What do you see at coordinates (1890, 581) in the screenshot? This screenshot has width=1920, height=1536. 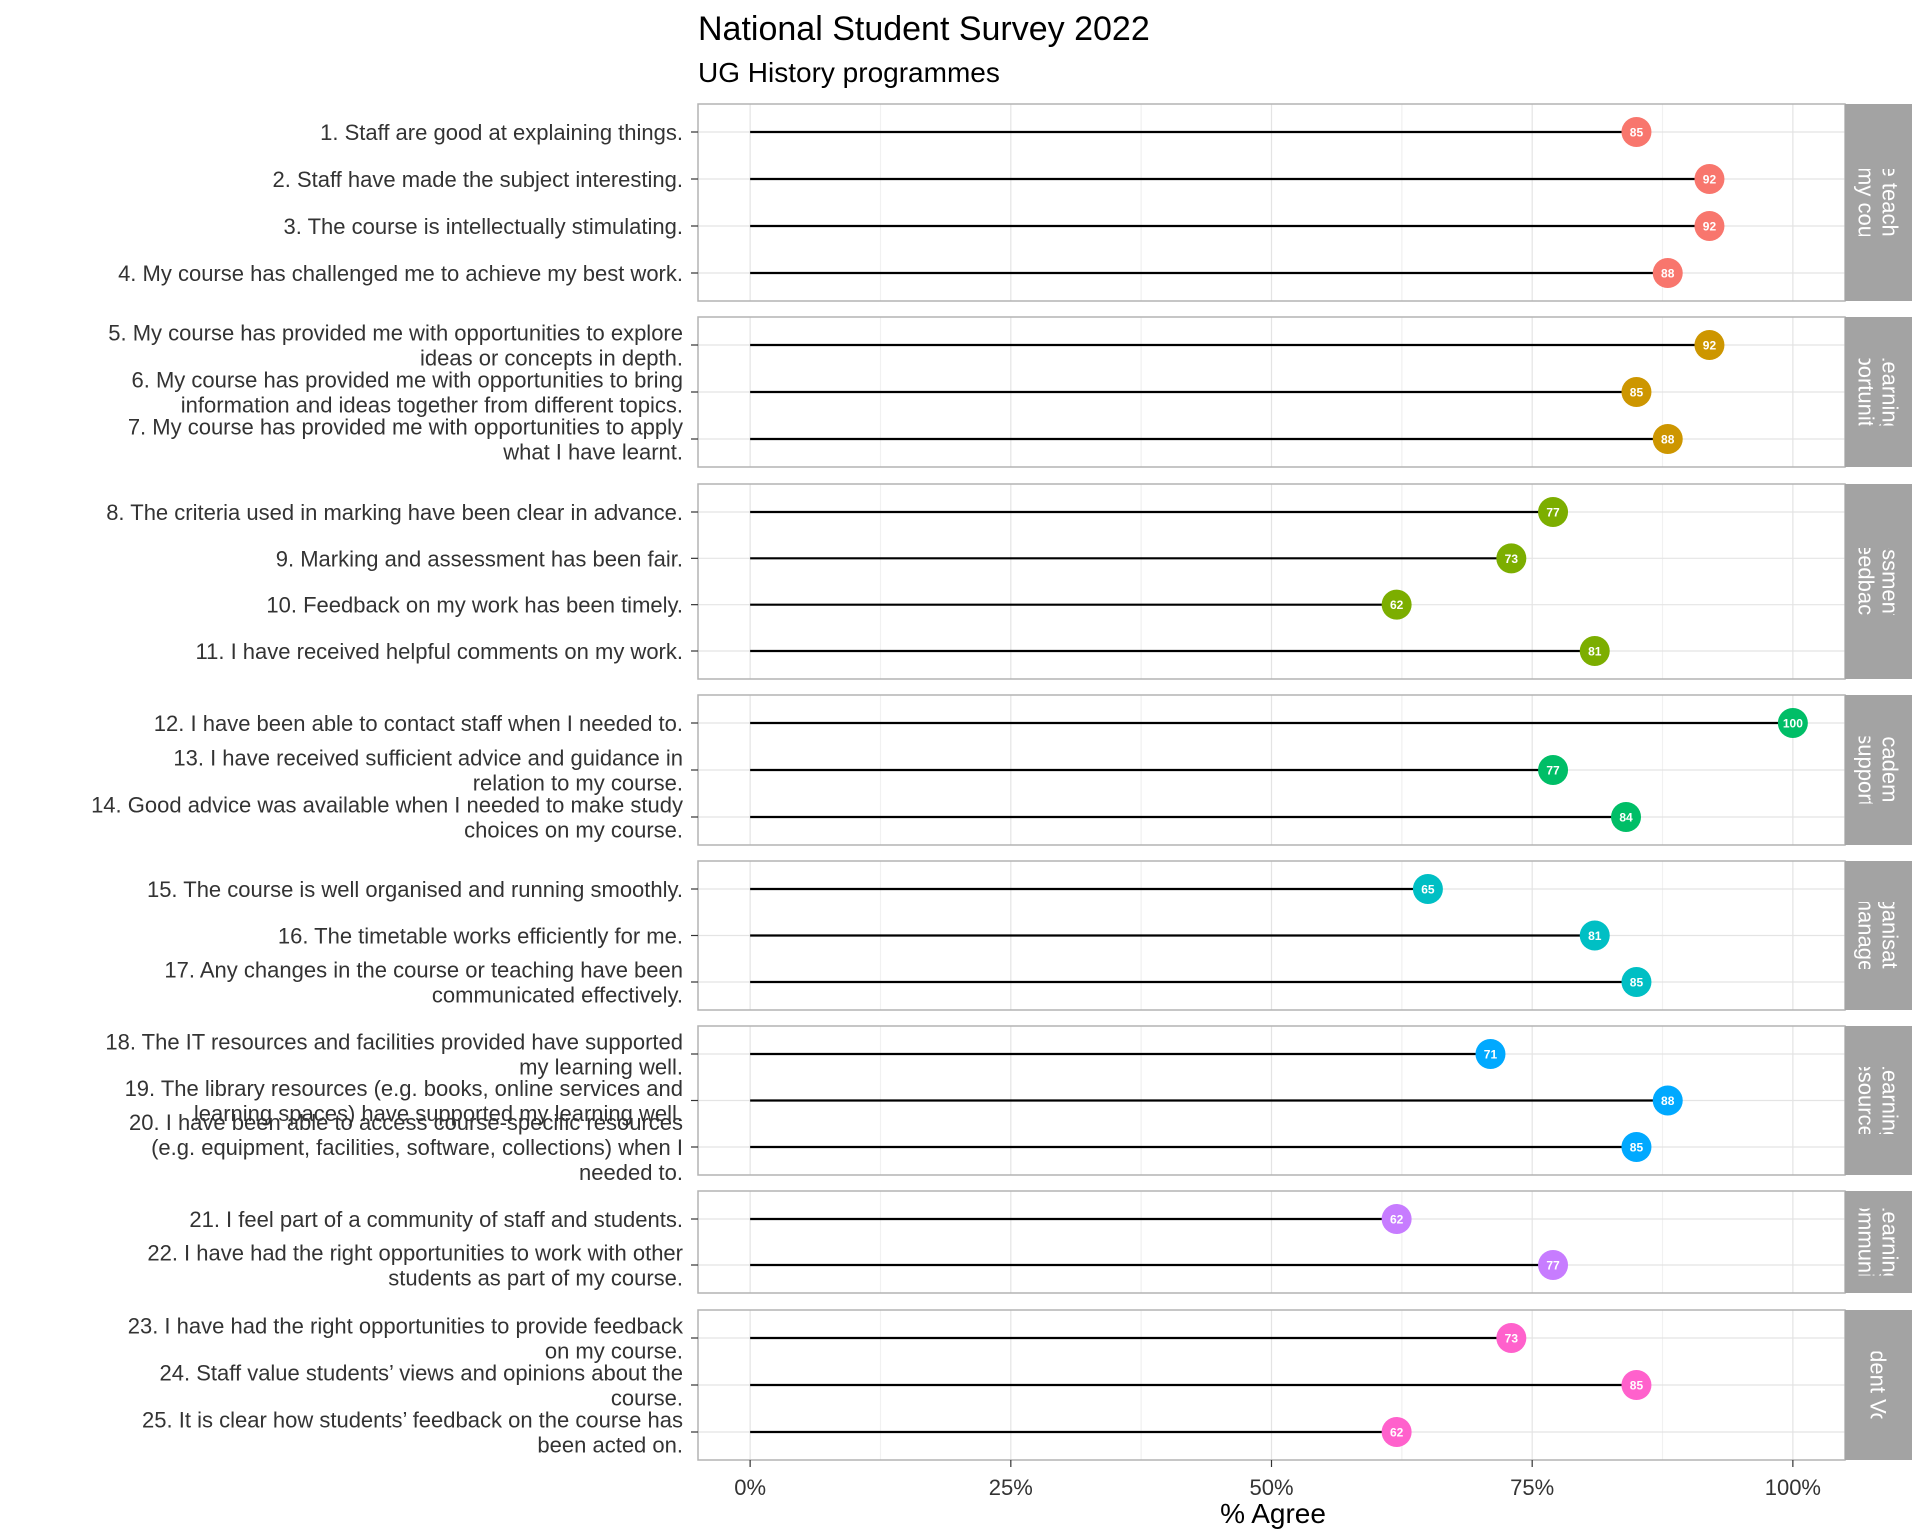 I see `strip-label: Assessment and` at bounding box center [1890, 581].